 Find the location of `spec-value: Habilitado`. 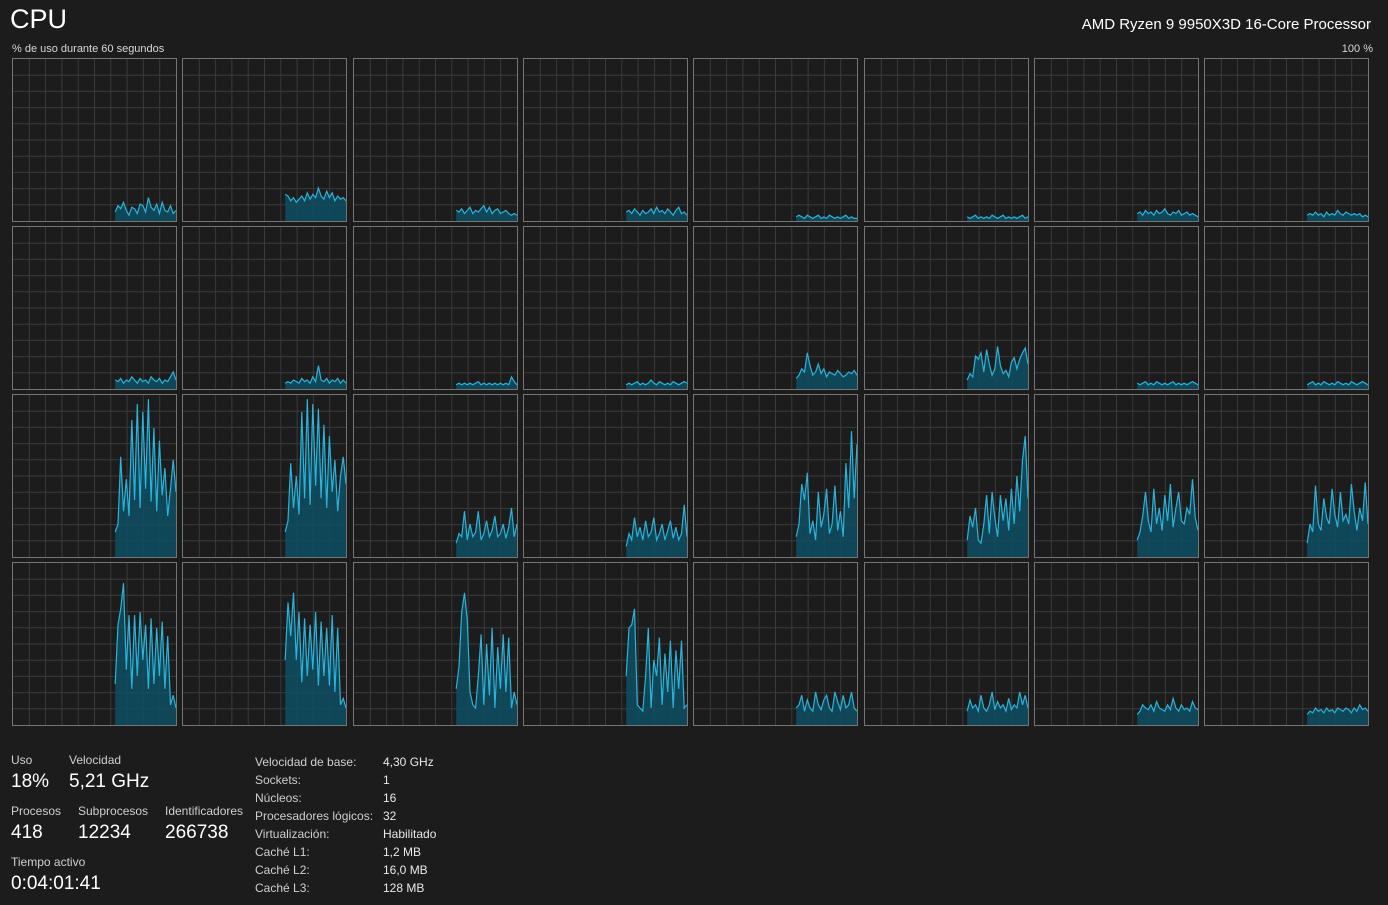

spec-value: Habilitado is located at coordinates (410, 834).